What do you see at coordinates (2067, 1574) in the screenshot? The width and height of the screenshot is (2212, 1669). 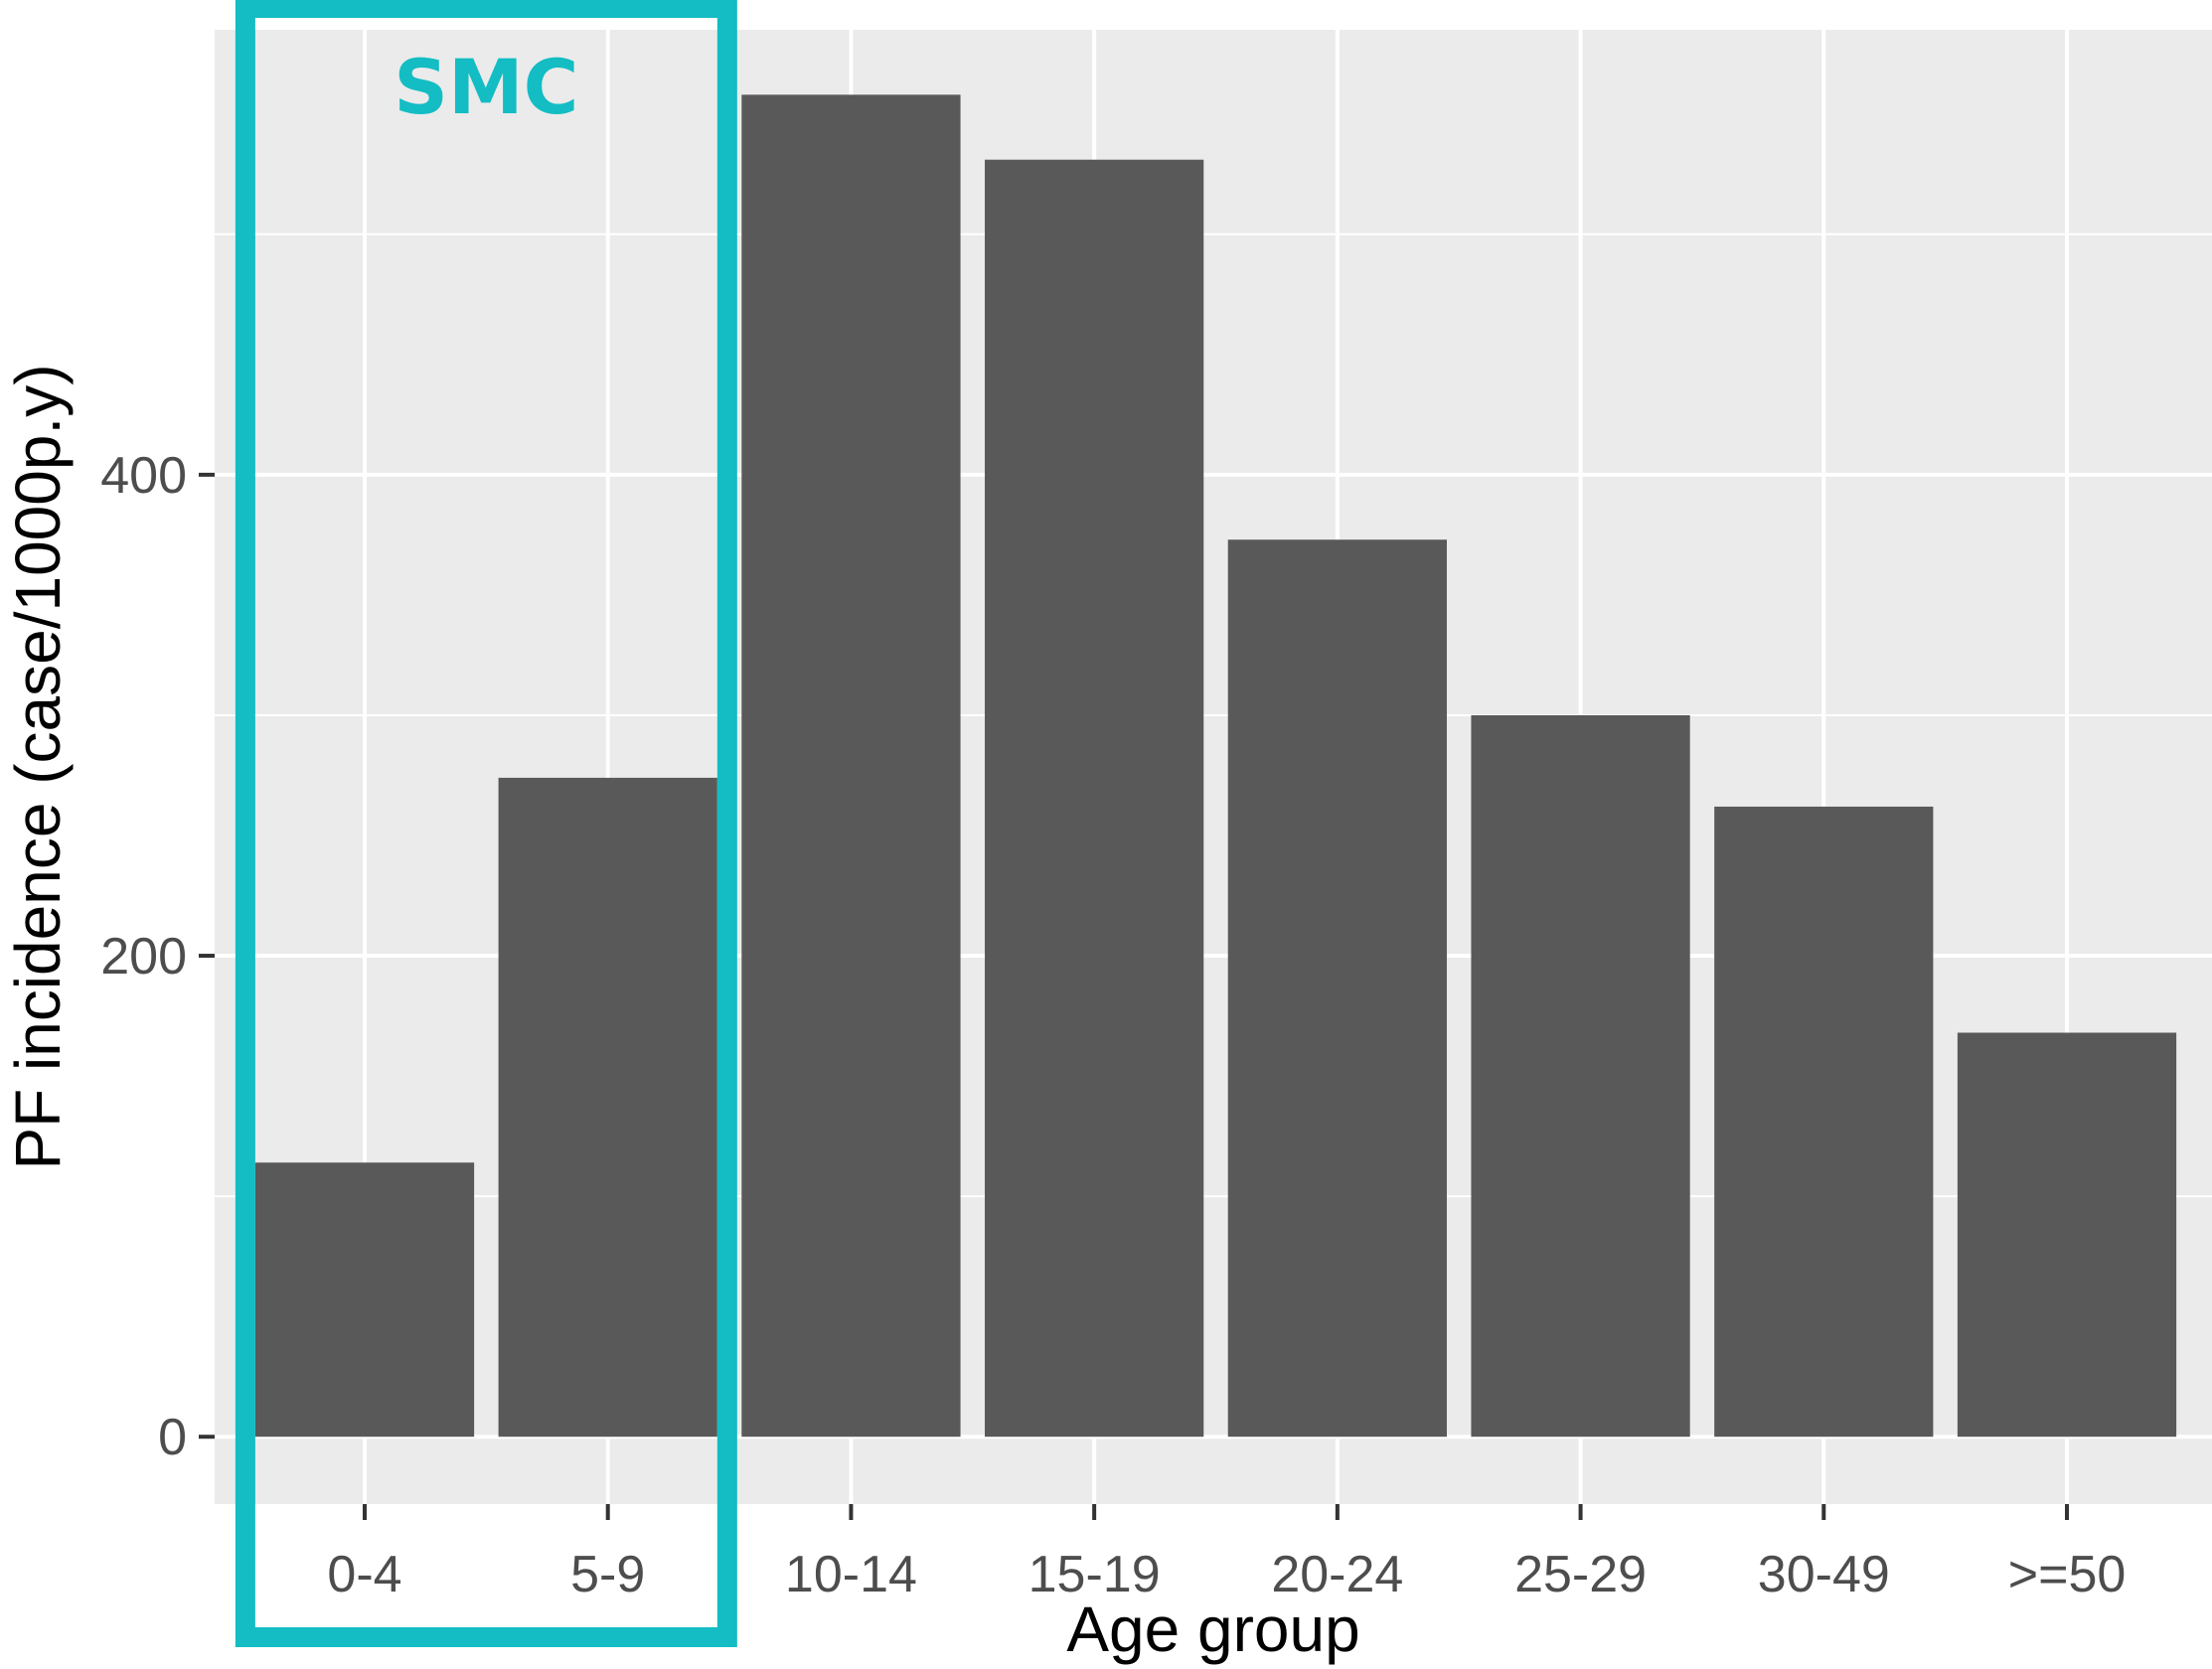 I see `x-tick-label: >=50` at bounding box center [2067, 1574].